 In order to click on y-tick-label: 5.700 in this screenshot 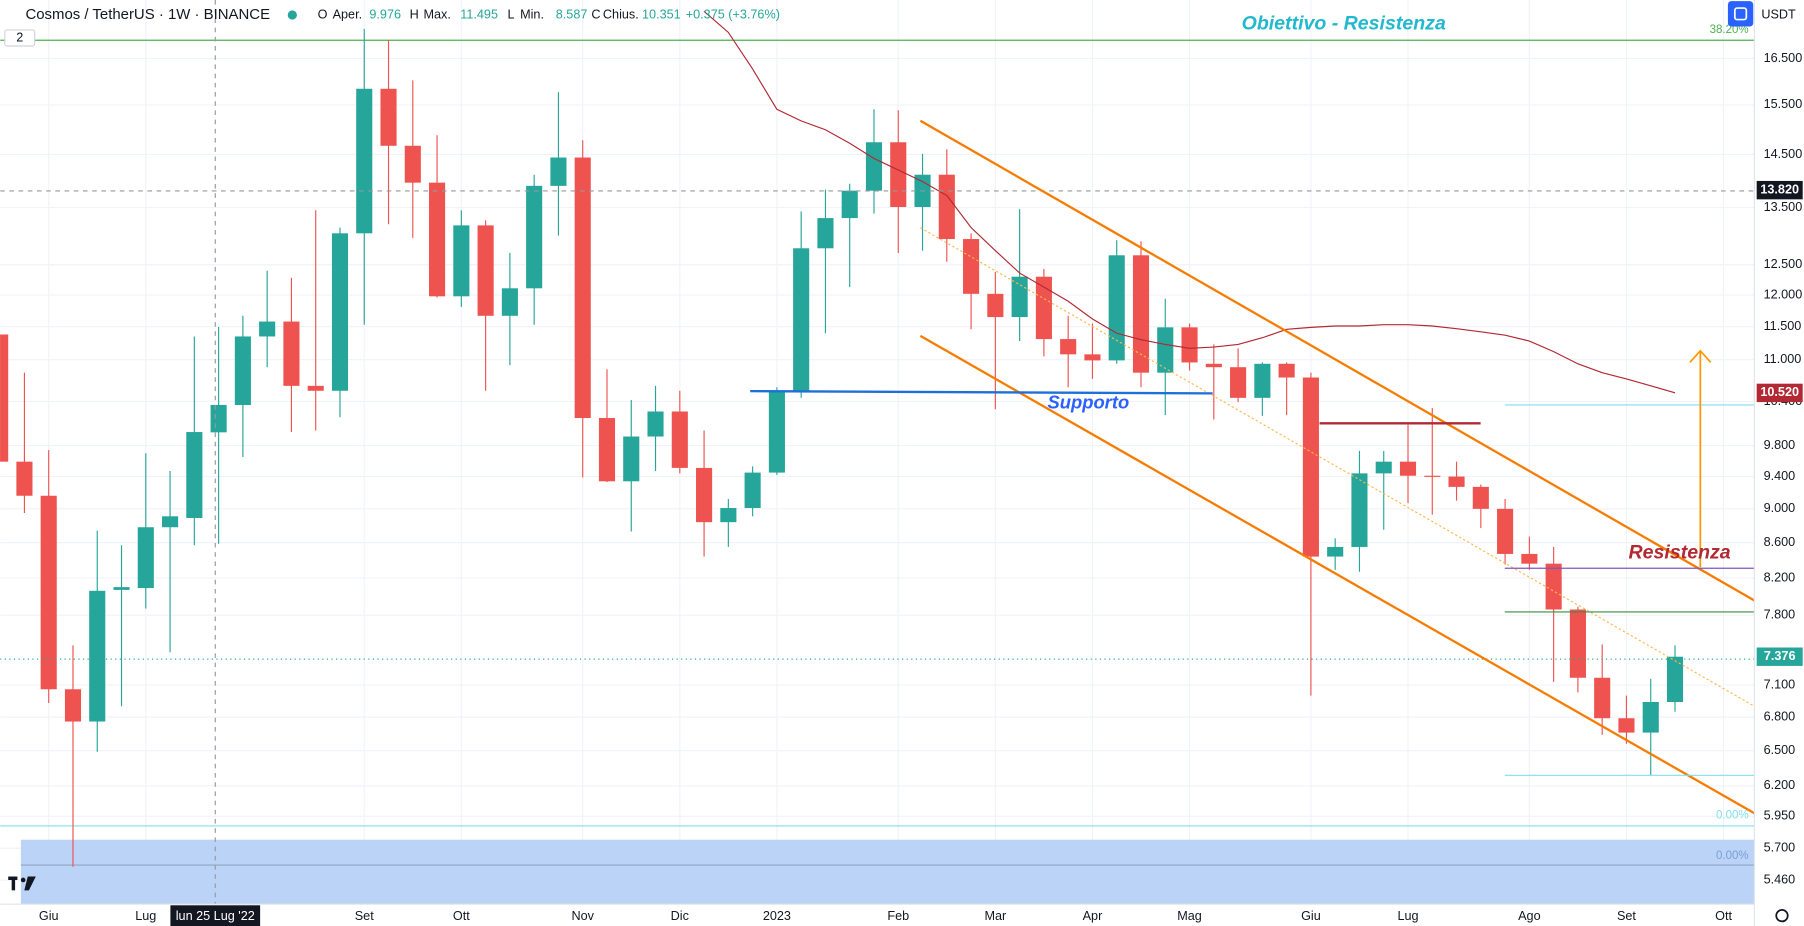, I will do `click(1780, 848)`.